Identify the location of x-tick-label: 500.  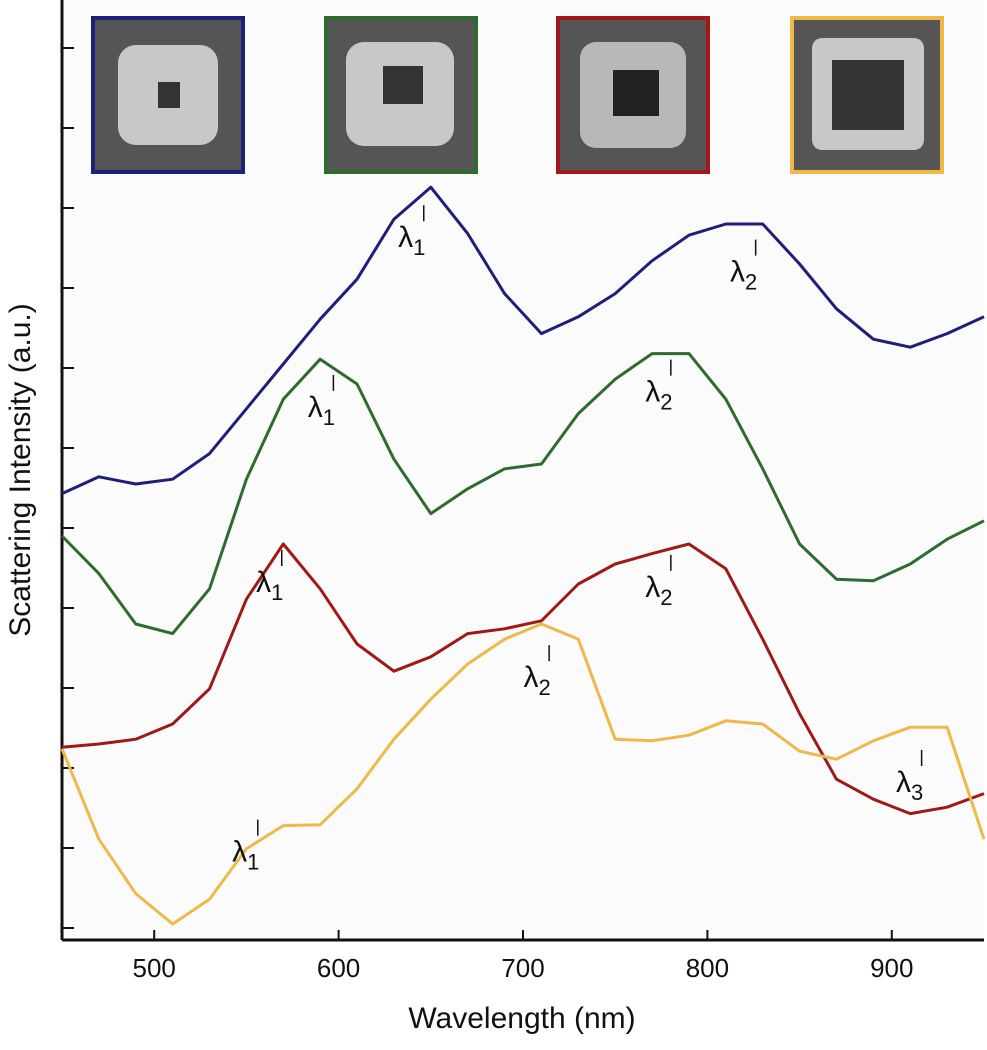
(154, 968).